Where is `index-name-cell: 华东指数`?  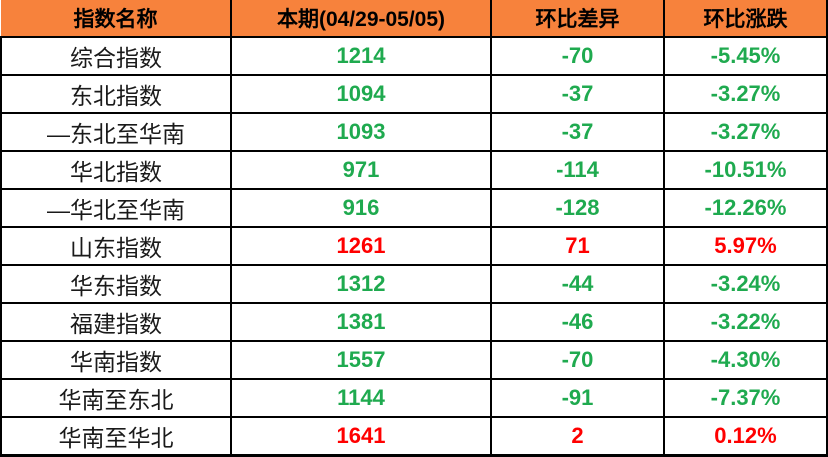
index-name-cell: 华东指数 is located at coordinates (116, 284).